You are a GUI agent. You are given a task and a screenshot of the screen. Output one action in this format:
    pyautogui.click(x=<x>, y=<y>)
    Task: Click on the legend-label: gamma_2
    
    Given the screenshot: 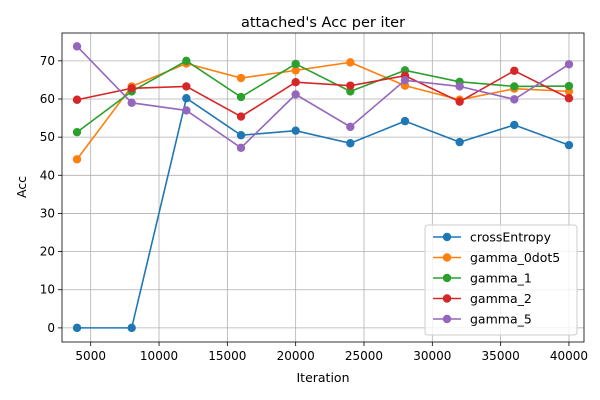 What is the action you would take?
    pyautogui.click(x=501, y=298)
    